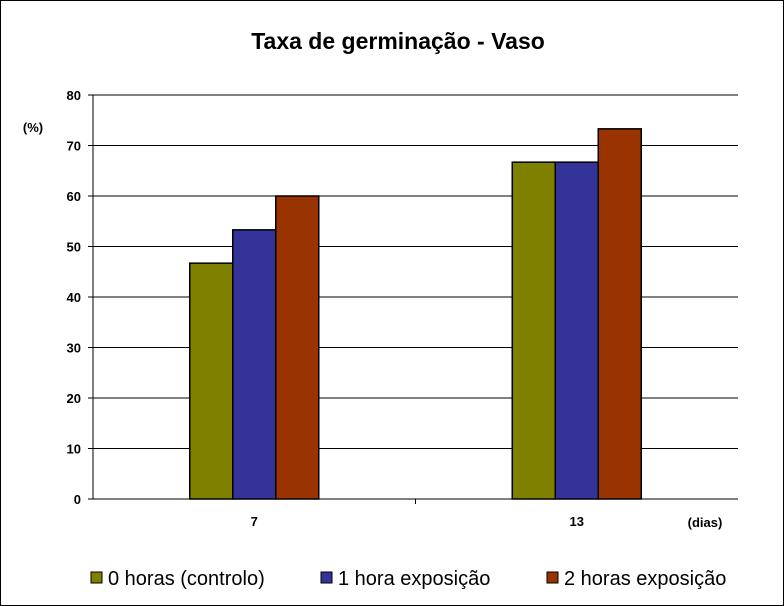 This screenshot has width=784, height=606. What do you see at coordinates (254, 521) in the screenshot?
I see `x-tick-label: 7` at bounding box center [254, 521].